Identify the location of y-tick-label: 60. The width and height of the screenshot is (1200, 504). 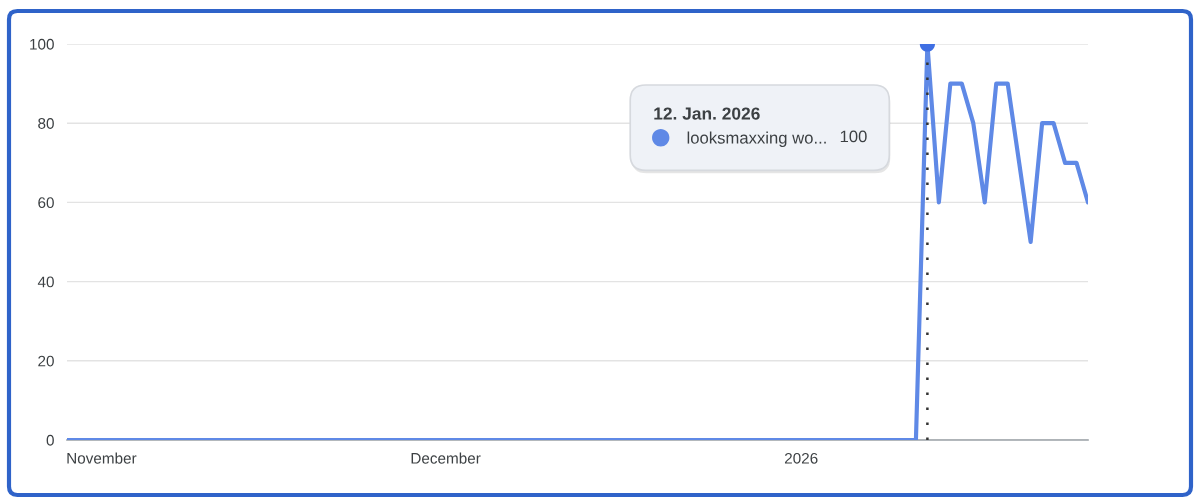
(46, 203).